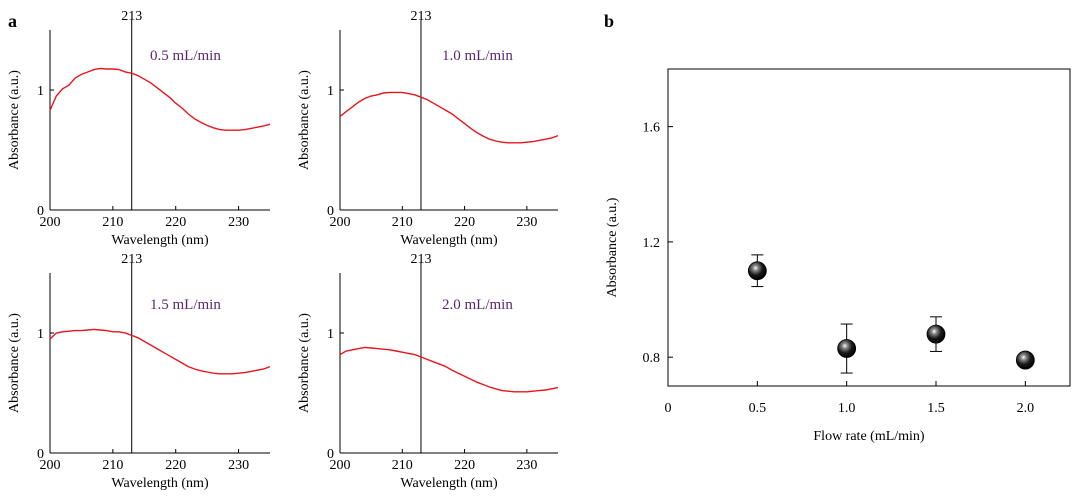 The width and height of the screenshot is (1072, 502). I want to click on x-tick-label: 0, so click(668, 408).